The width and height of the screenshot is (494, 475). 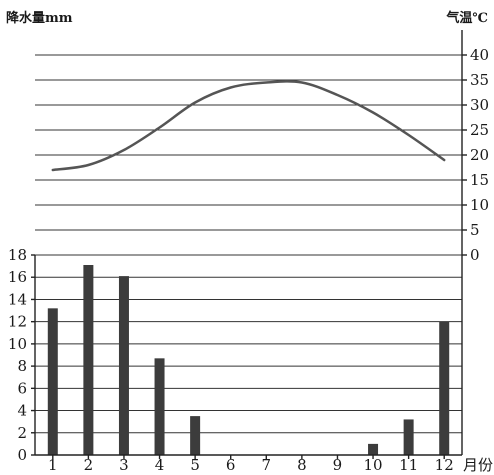 I want to click on right-tick-label: 40, so click(x=479, y=55).